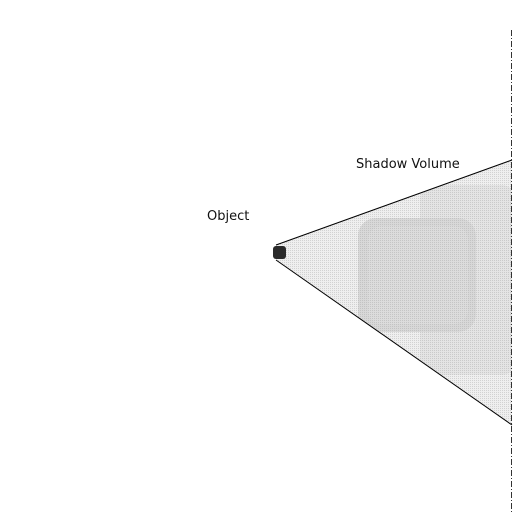  Describe the element at coordinates (408, 164) in the screenshot. I see `shadow-volume-label: Shadow Volume` at that location.